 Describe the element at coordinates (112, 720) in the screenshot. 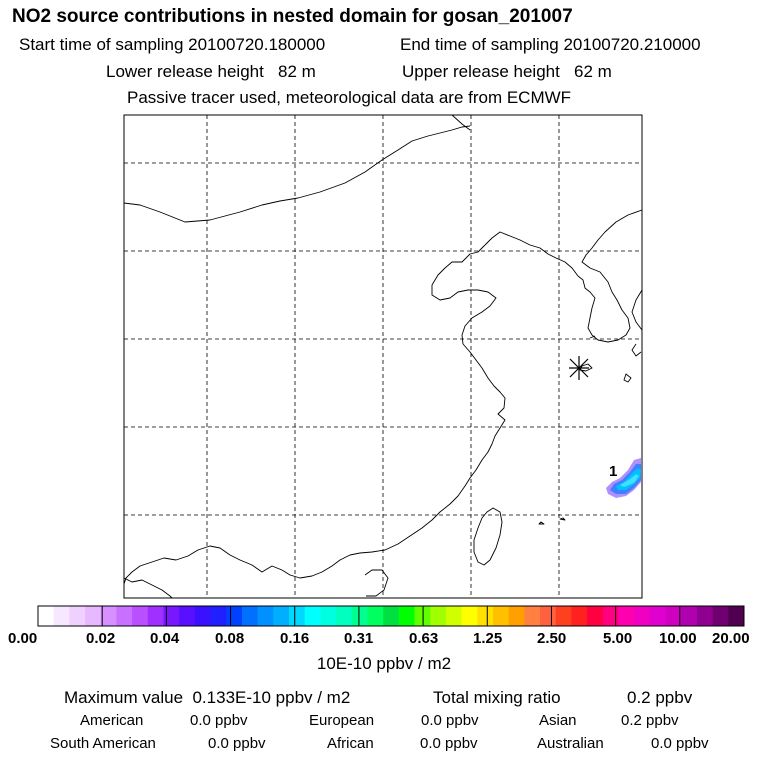

I see `american-label: American` at that location.